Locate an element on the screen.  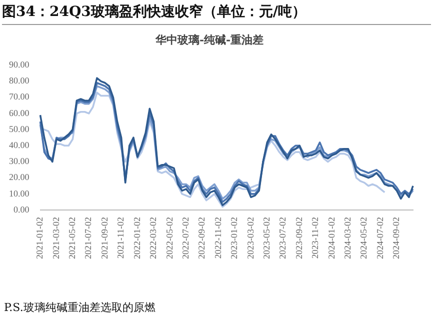
x-tick-label: 2022-07-02 is located at coordinates (185, 238).